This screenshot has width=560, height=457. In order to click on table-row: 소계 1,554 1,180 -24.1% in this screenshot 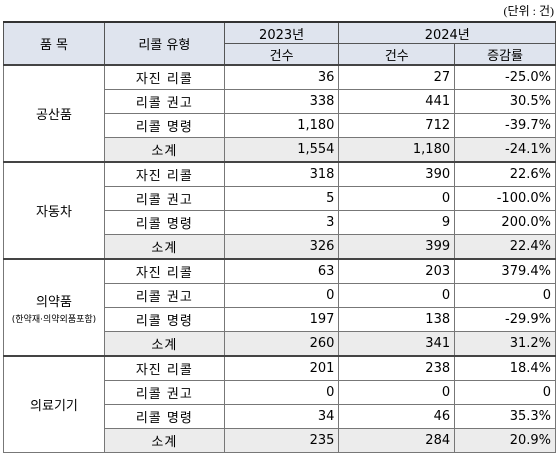, I will do `click(280, 150)`.